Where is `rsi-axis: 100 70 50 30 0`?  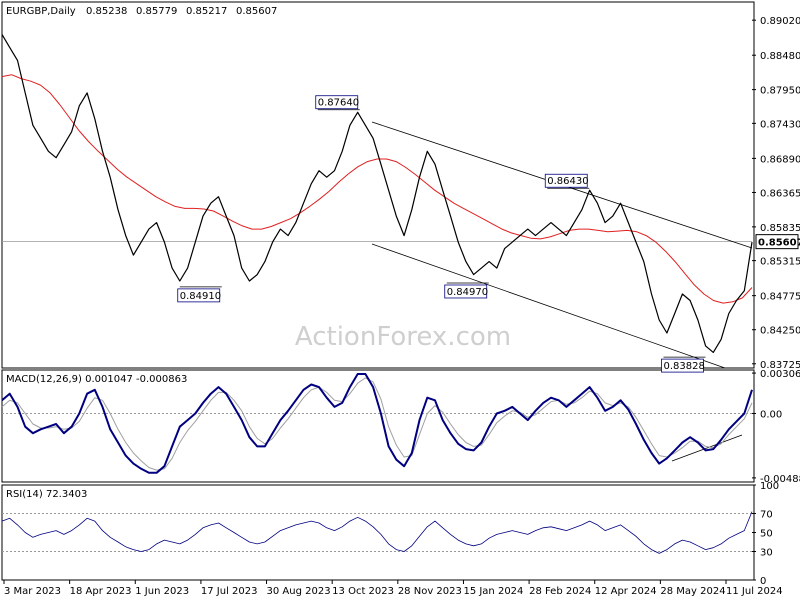 rsi-axis: 100 70 50 30 0 is located at coordinates (765, 534).